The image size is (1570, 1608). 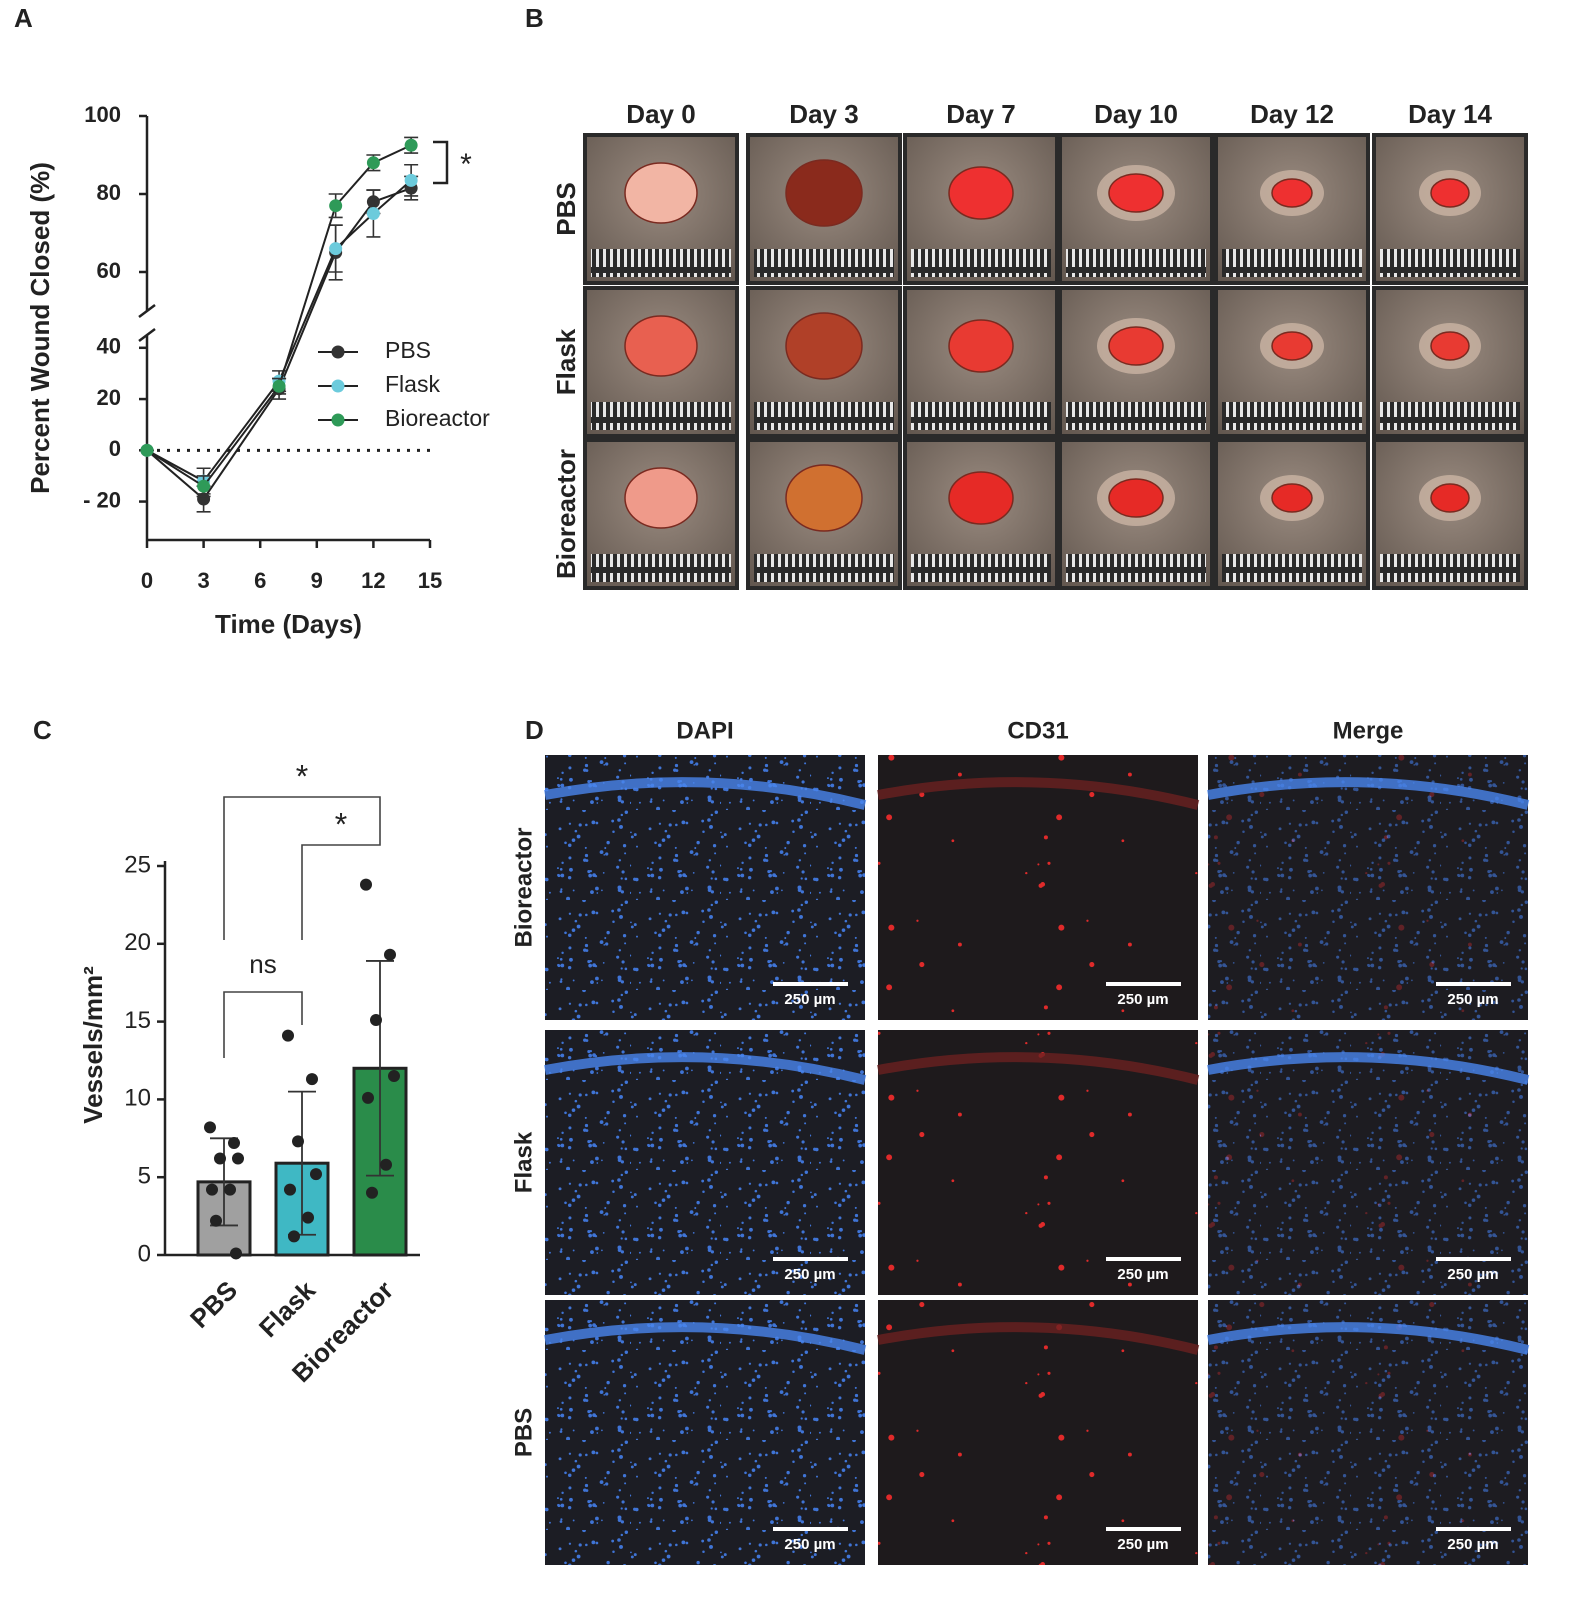 What do you see at coordinates (147, 580) in the screenshot?
I see `x-tick-label: 0` at bounding box center [147, 580].